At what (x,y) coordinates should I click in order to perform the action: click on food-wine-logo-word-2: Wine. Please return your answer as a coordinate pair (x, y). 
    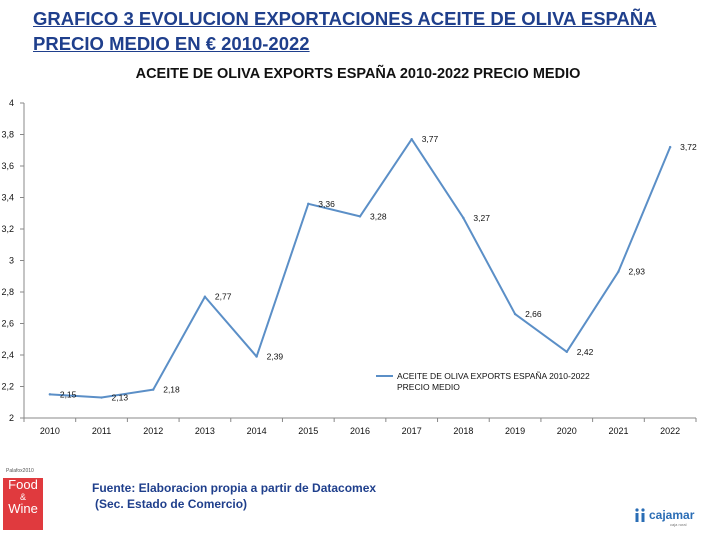
    Looking at the image, I should click on (23, 508).